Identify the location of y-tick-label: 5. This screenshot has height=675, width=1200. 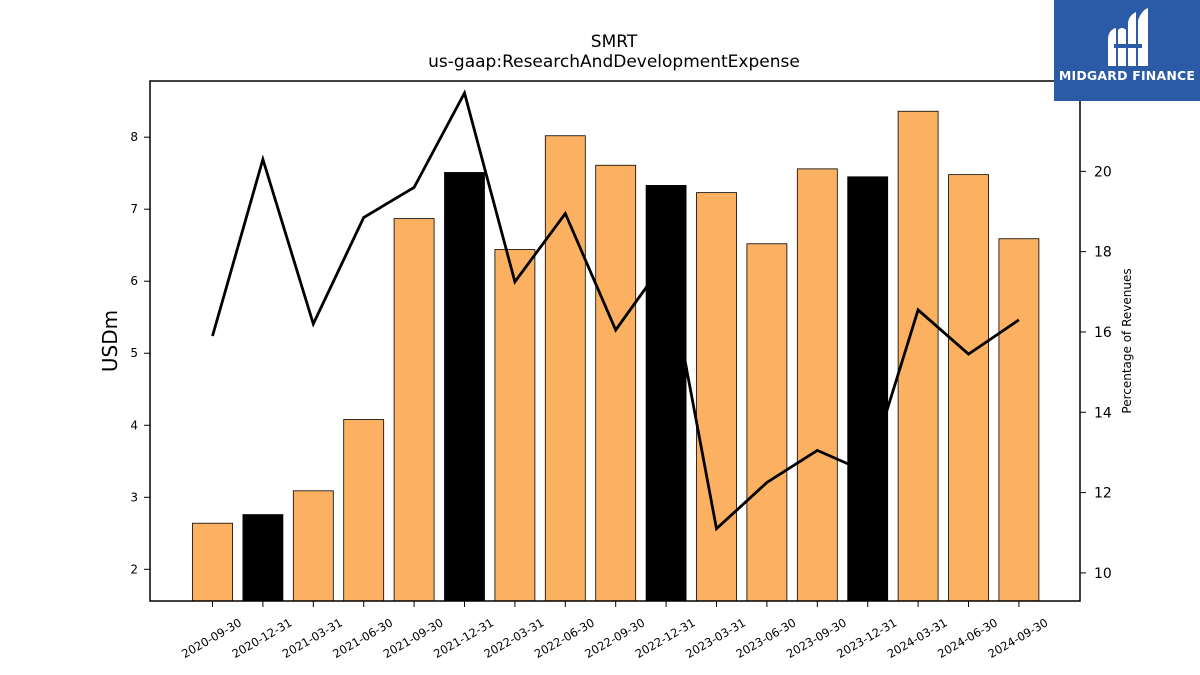
(134, 353).